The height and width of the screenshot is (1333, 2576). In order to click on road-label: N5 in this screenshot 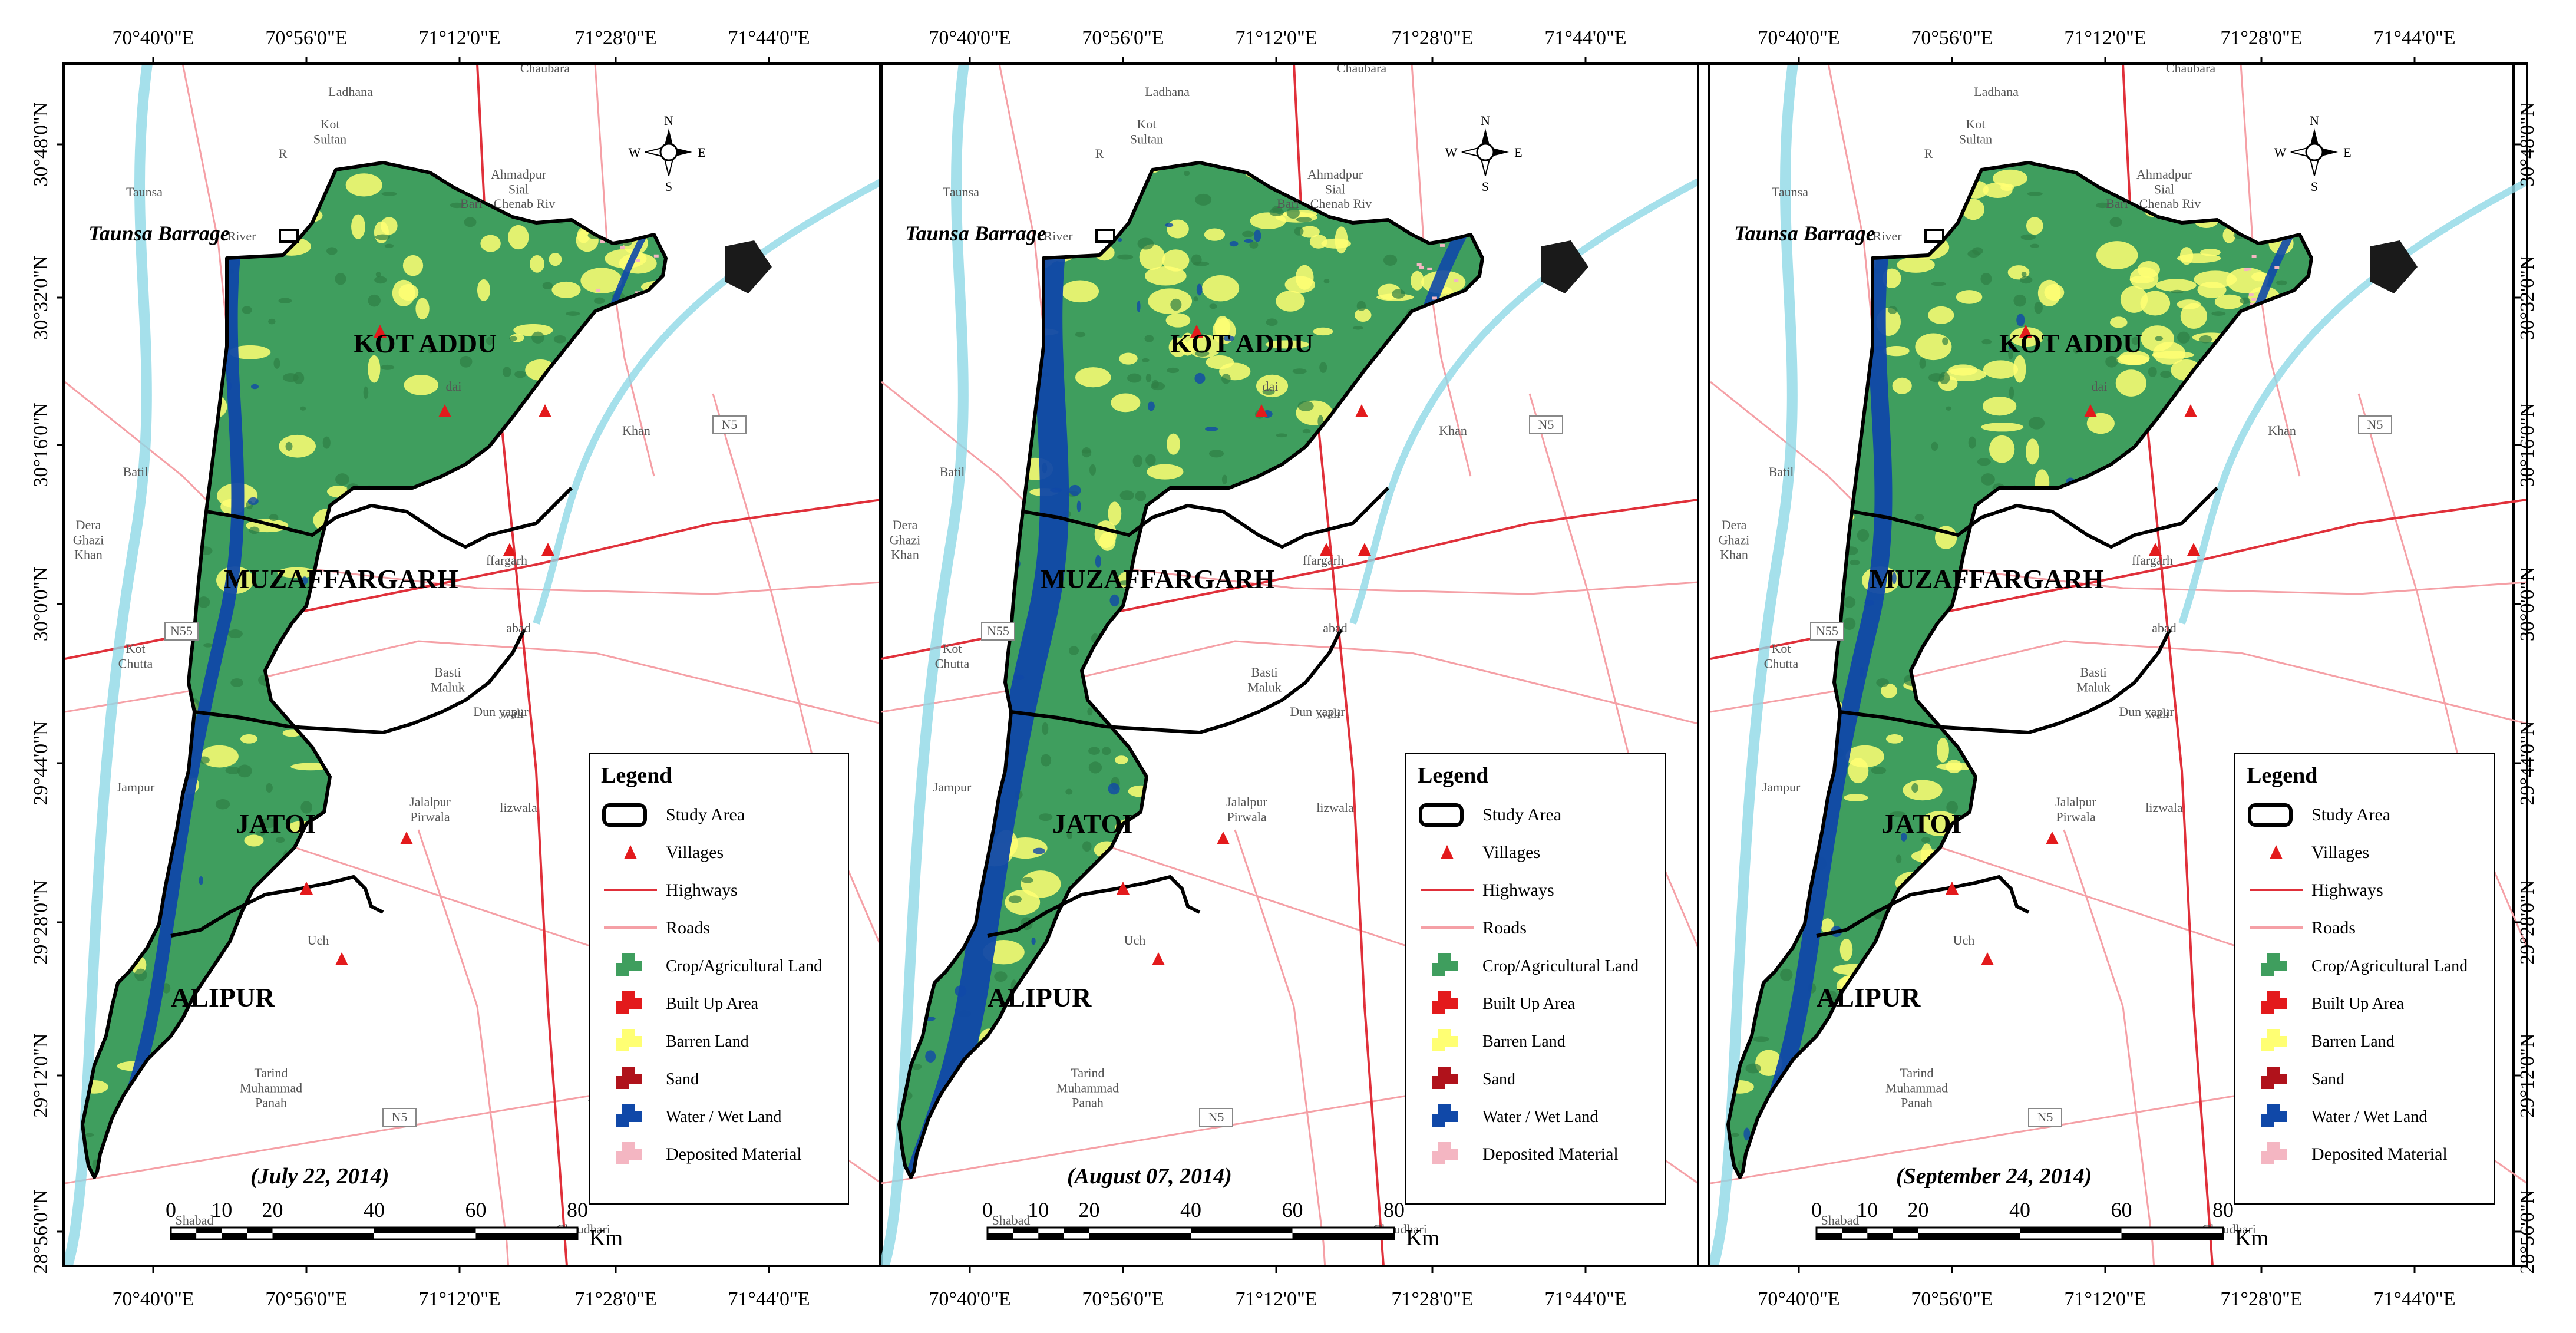, I will do `click(1216, 1117)`.